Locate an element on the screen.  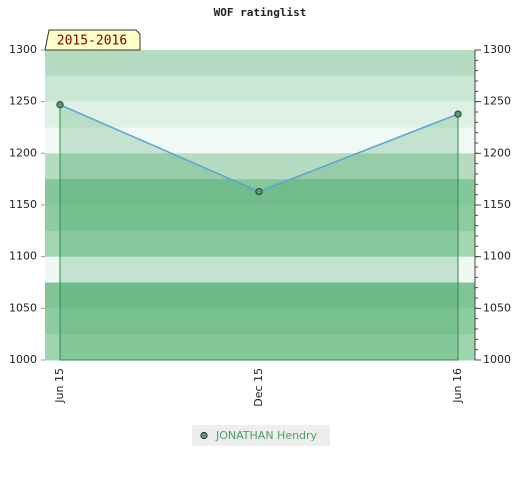
y2-tick-label: 1000 is located at coordinates (497, 359).